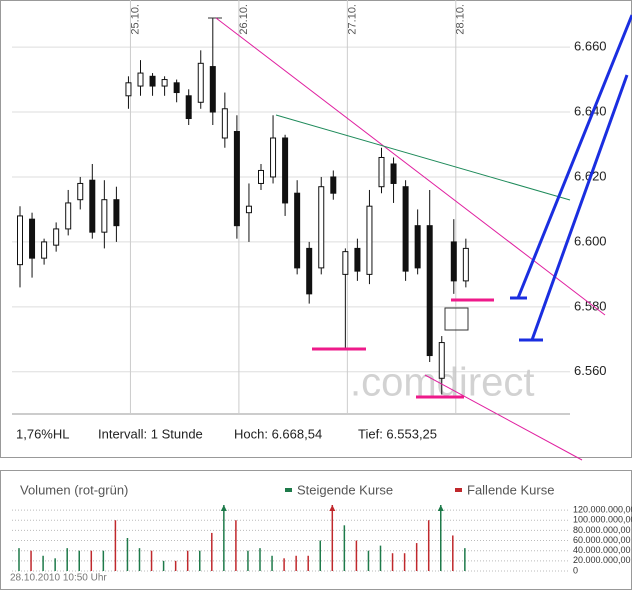 The width and height of the screenshot is (632, 590). Describe the element at coordinates (135, 19) in the screenshot. I see `x-tick-label: 25.10.` at that location.